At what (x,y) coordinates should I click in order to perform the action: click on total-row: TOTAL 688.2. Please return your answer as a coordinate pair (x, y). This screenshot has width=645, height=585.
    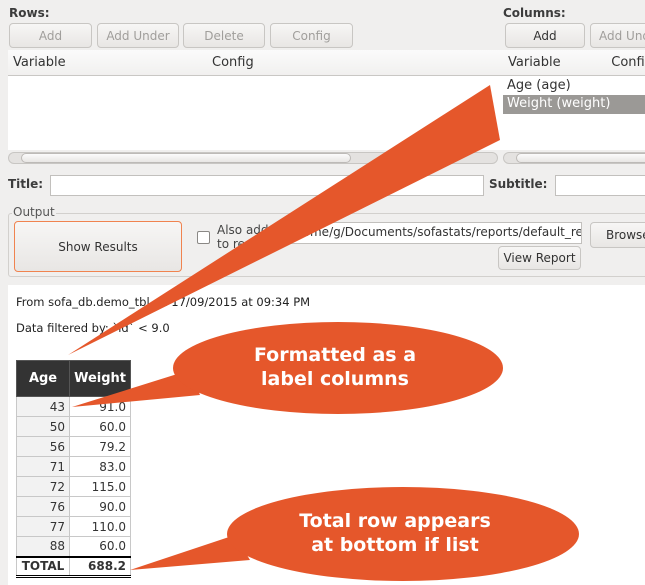
    Looking at the image, I should click on (73, 566).